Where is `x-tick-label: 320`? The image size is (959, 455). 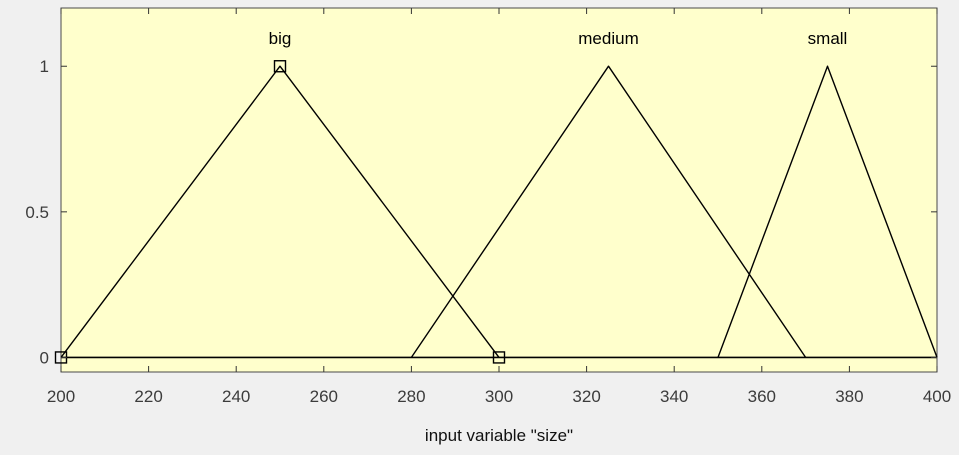
x-tick-label: 320 is located at coordinates (586, 396).